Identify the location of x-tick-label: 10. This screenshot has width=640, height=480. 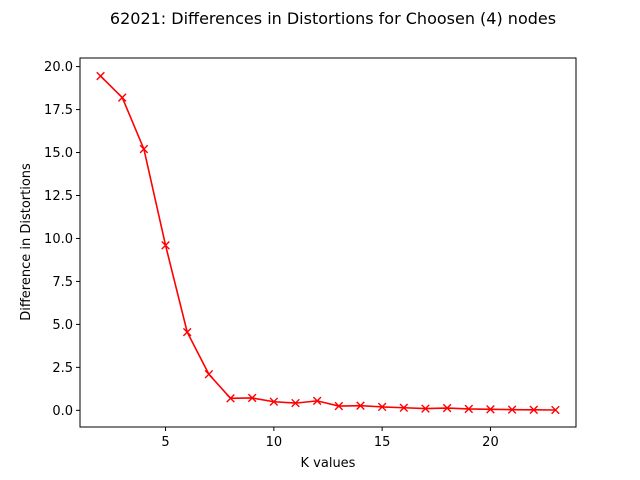
(274, 442).